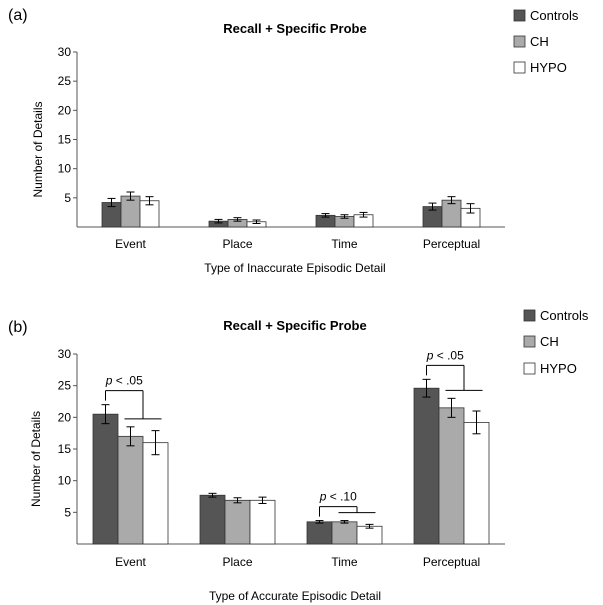 The height and width of the screenshot is (605, 603). I want to click on significance-value: < .10, so click(341, 497).